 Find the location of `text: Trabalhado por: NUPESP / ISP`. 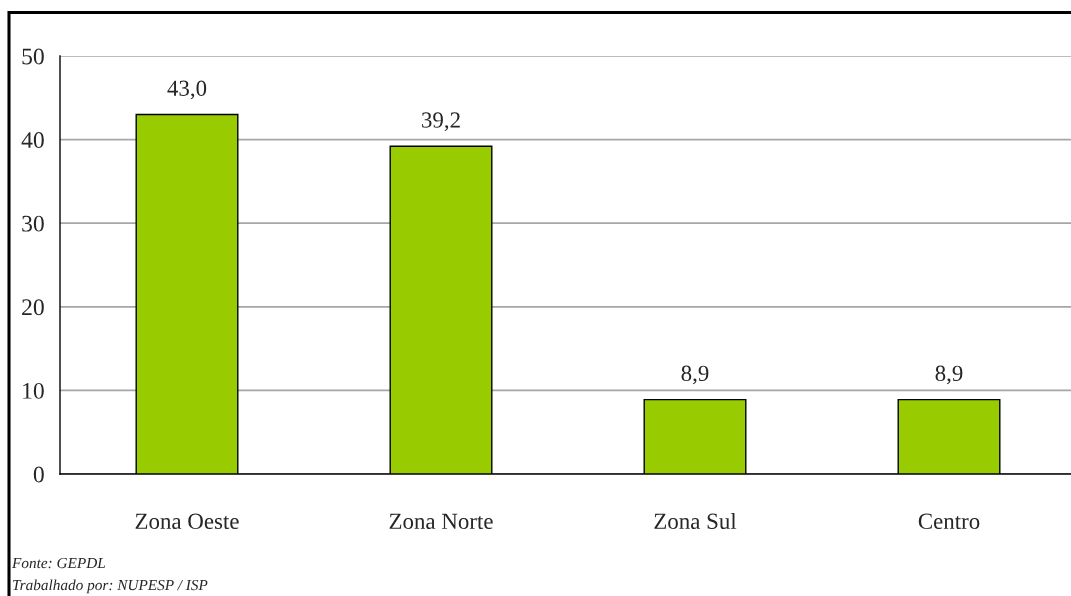

text: Trabalhado por: NUPESP / ISP is located at coordinates (110, 586).